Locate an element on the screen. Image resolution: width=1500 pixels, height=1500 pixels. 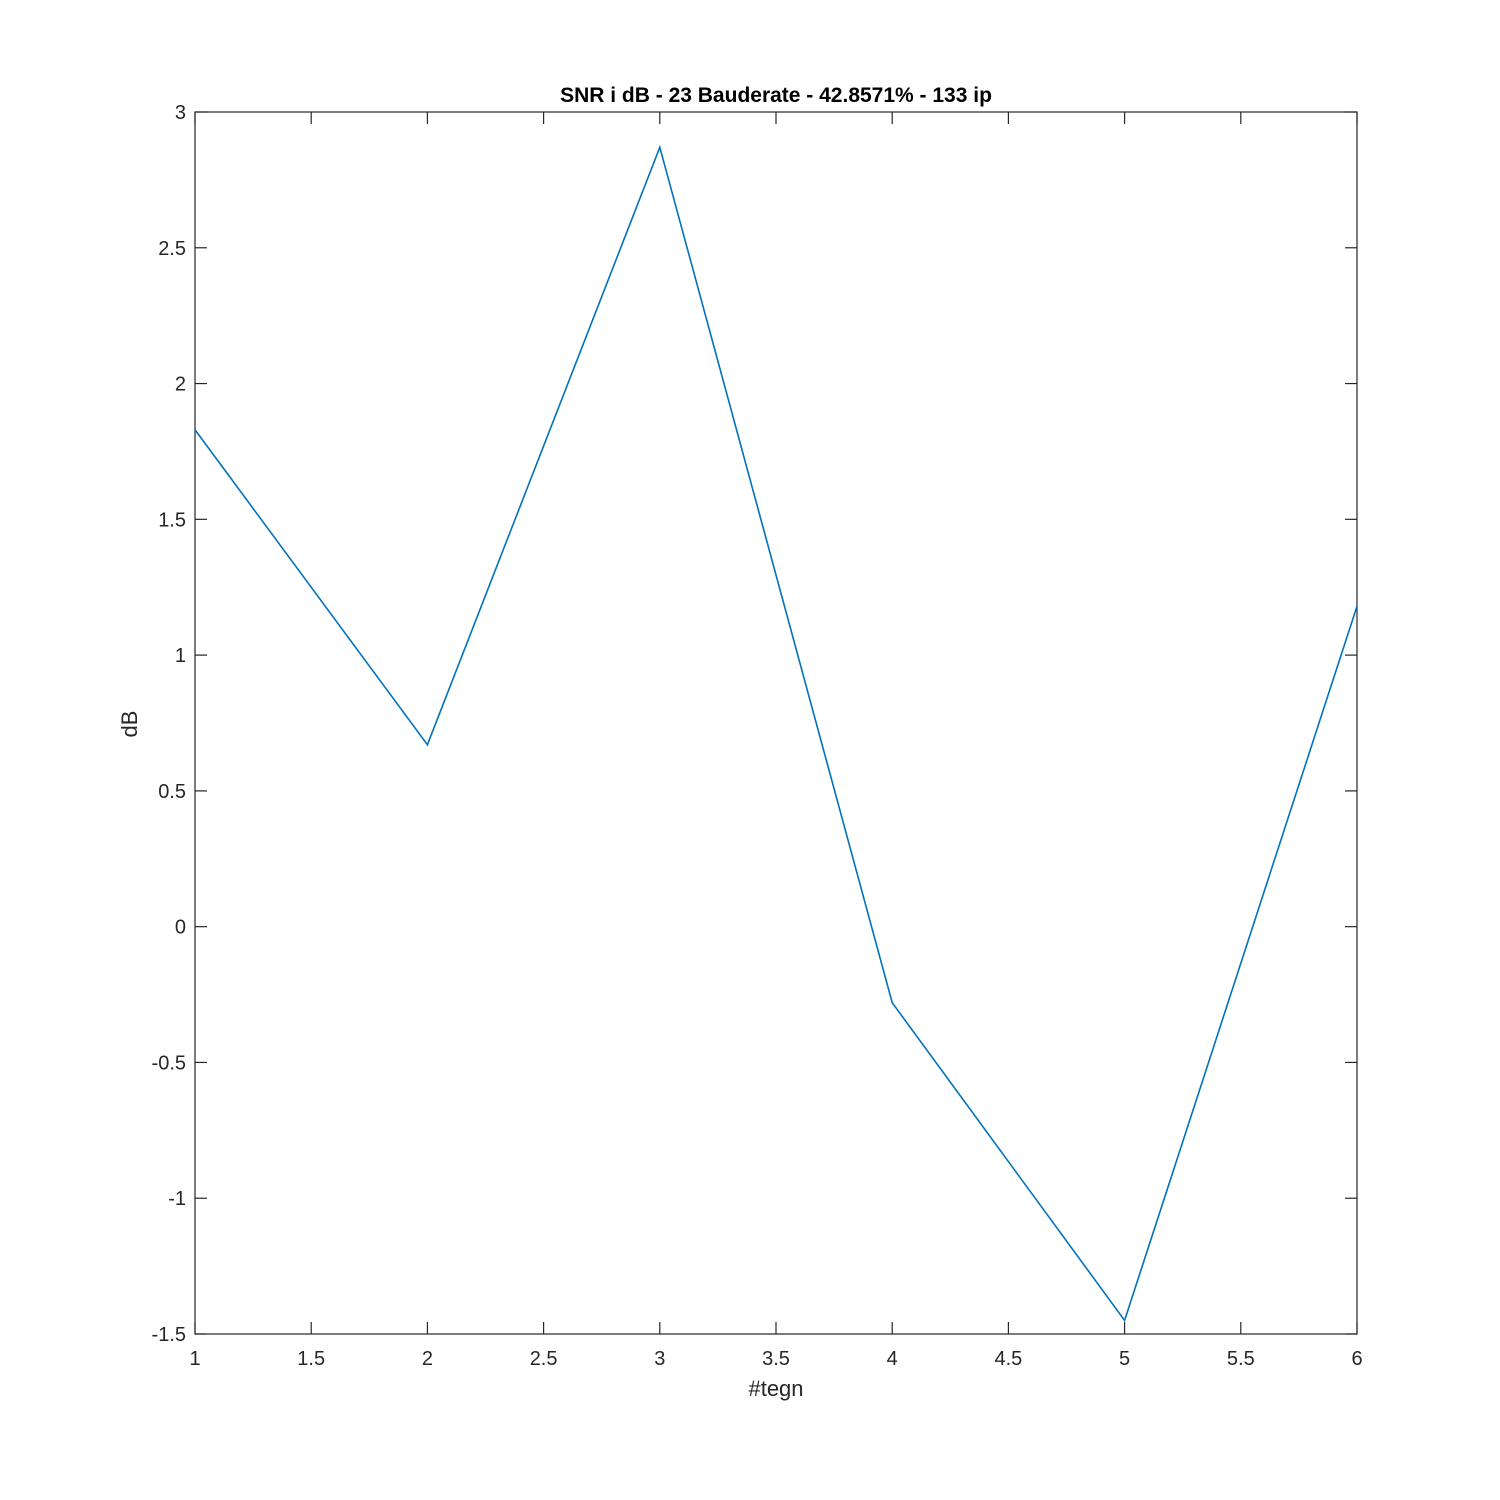
y-tick-label: 2.5 is located at coordinates (172, 249).